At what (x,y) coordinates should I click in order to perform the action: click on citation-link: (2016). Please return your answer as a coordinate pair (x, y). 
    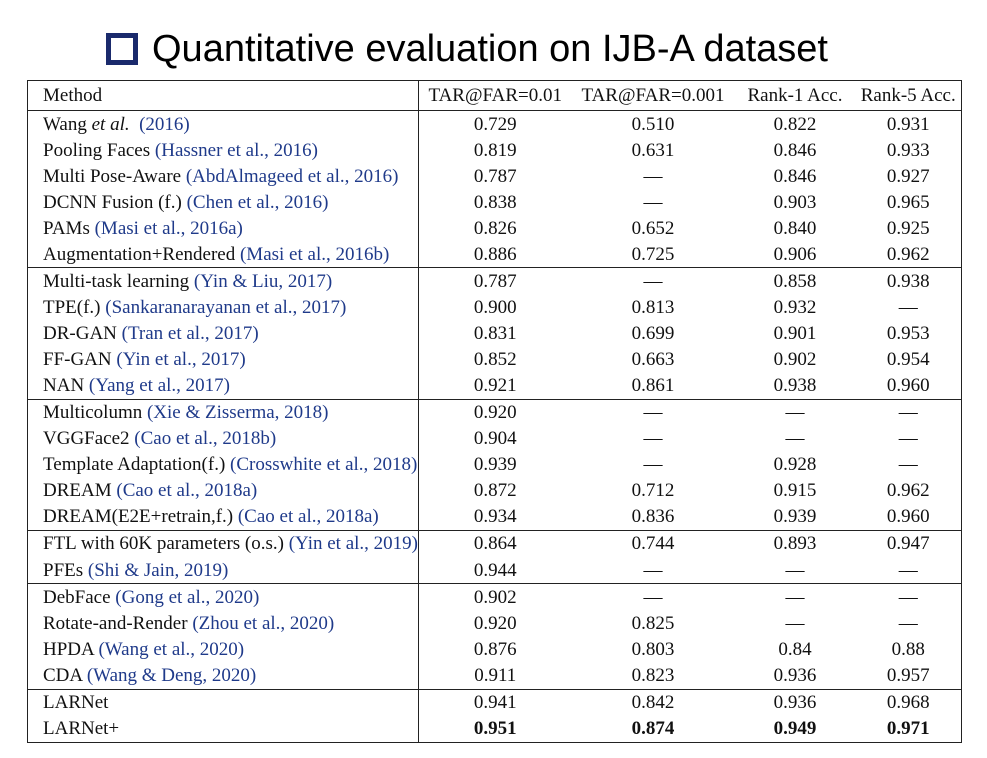
    Looking at the image, I should click on (164, 124).